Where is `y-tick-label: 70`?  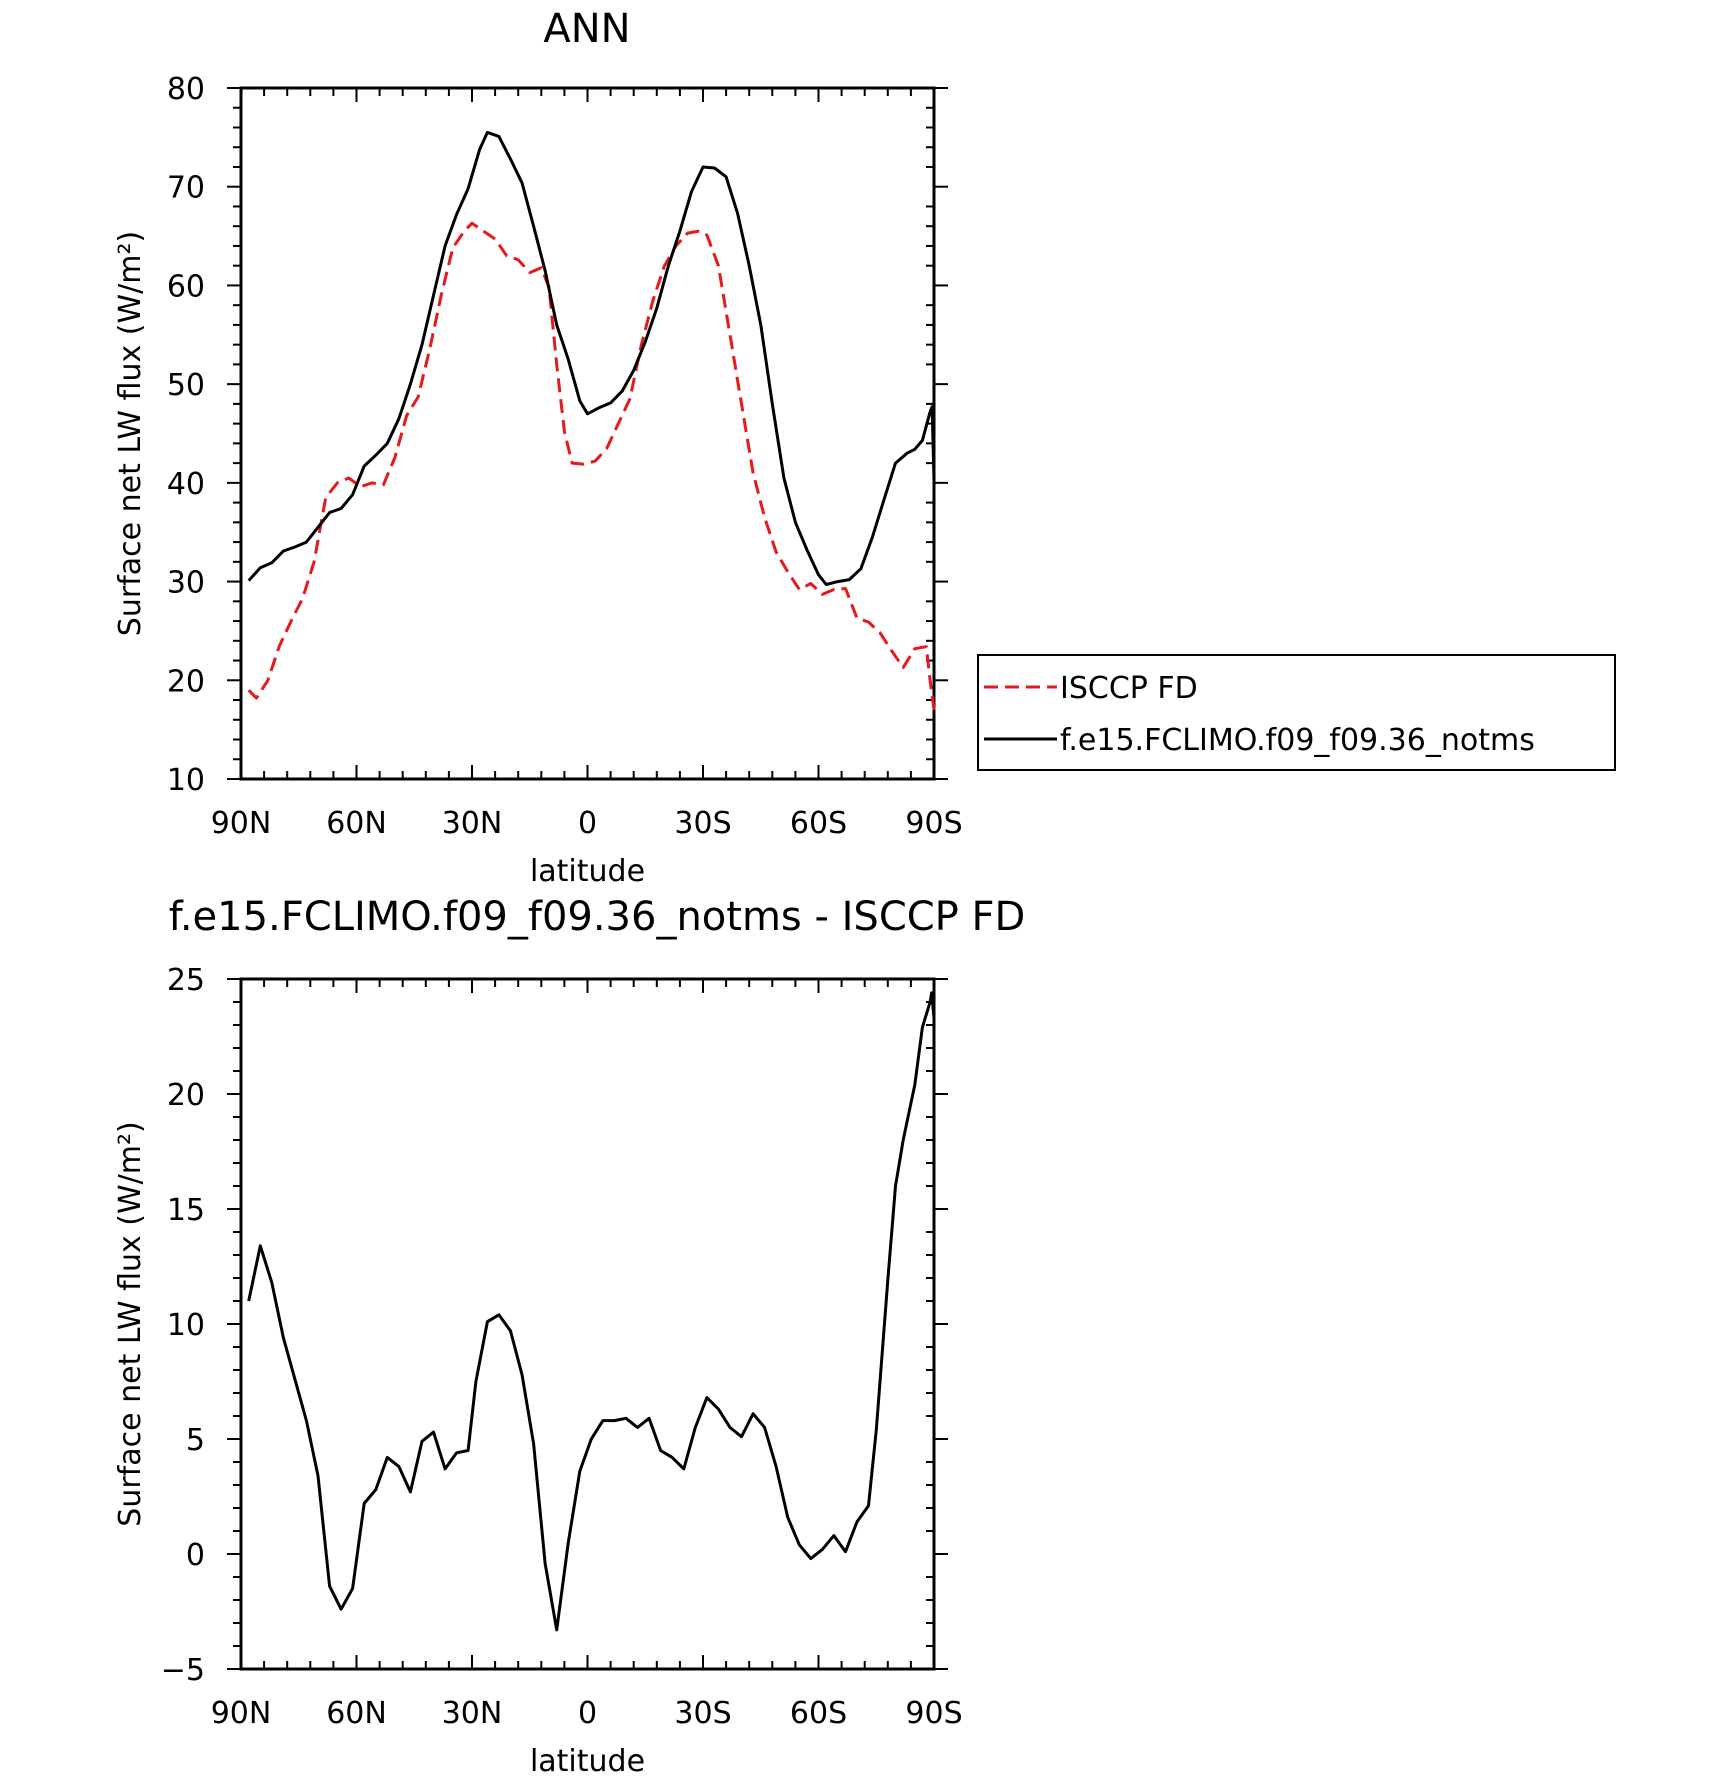
y-tick-label: 70 is located at coordinates (186, 188).